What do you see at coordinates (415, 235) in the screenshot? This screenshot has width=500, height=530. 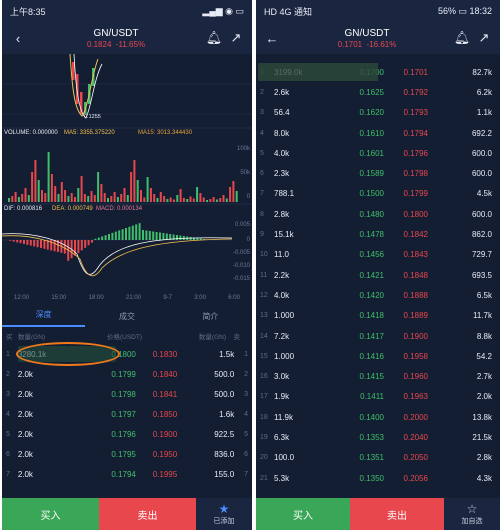 I see `ask-price: 0.1842` at bounding box center [415, 235].